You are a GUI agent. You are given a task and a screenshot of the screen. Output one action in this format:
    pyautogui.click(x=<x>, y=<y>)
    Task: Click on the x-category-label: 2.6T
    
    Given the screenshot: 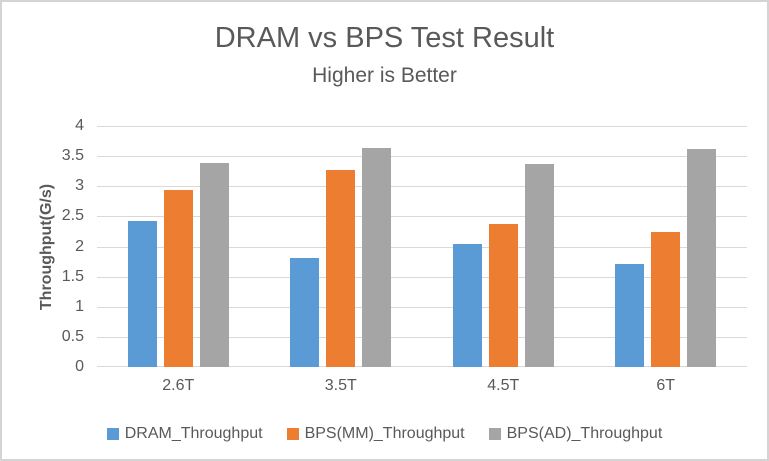 What is the action you would take?
    pyautogui.click(x=178, y=385)
    